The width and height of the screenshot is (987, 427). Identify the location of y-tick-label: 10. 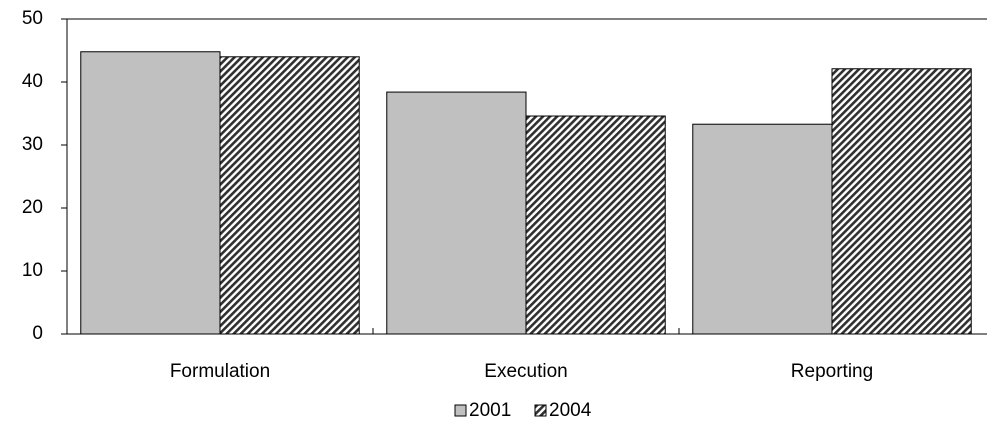
(32, 270).